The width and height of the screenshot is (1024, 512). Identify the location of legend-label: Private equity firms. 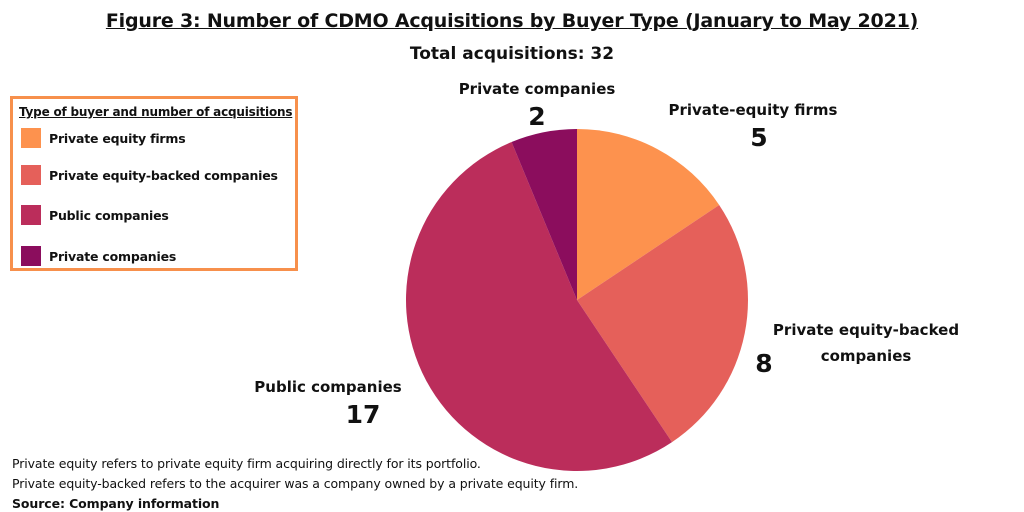
(117, 138).